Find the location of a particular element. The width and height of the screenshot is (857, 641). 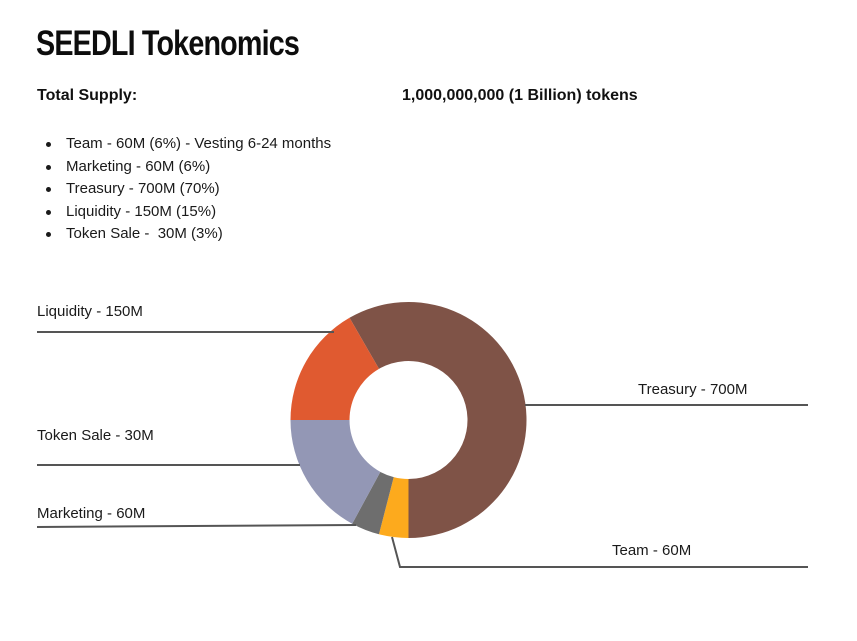

donut-slices is located at coordinates (408, 420).